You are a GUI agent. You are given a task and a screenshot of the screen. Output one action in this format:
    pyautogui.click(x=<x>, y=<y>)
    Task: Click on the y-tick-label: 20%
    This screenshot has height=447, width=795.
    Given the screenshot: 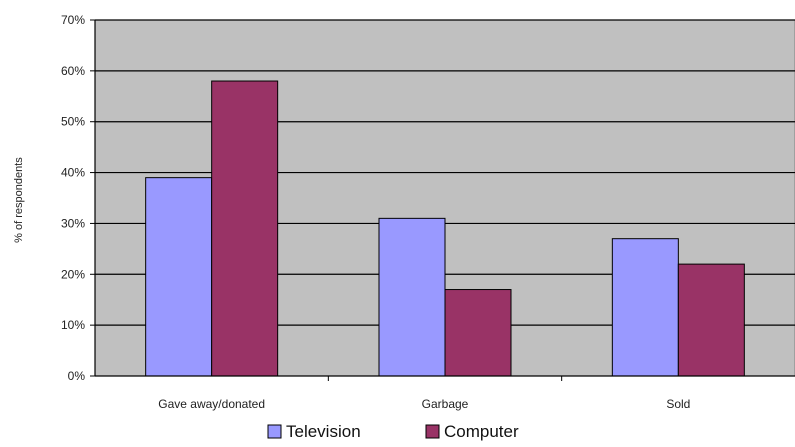 What is the action you would take?
    pyautogui.click(x=73, y=274)
    